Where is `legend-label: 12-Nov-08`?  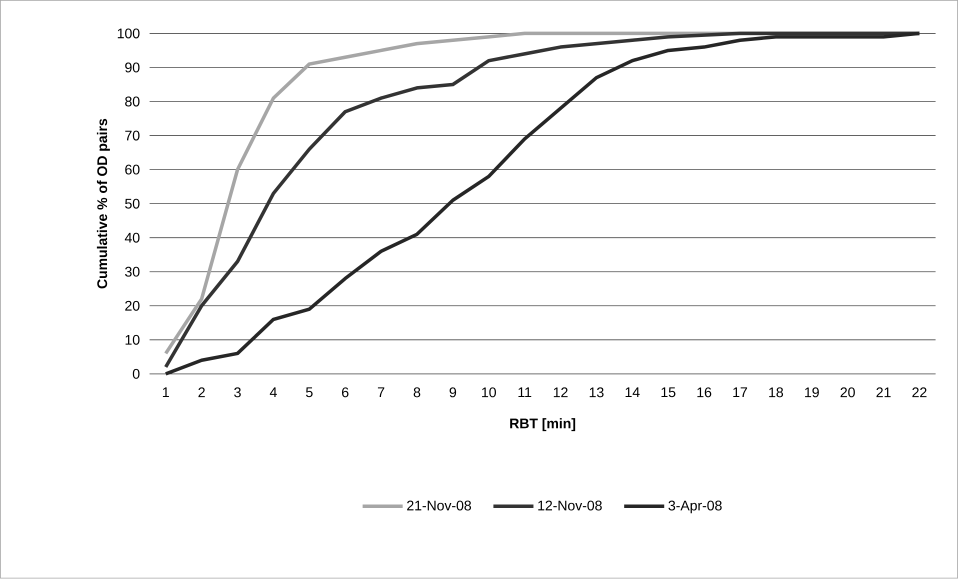
legend-label: 12-Nov-08 is located at coordinates (570, 505).